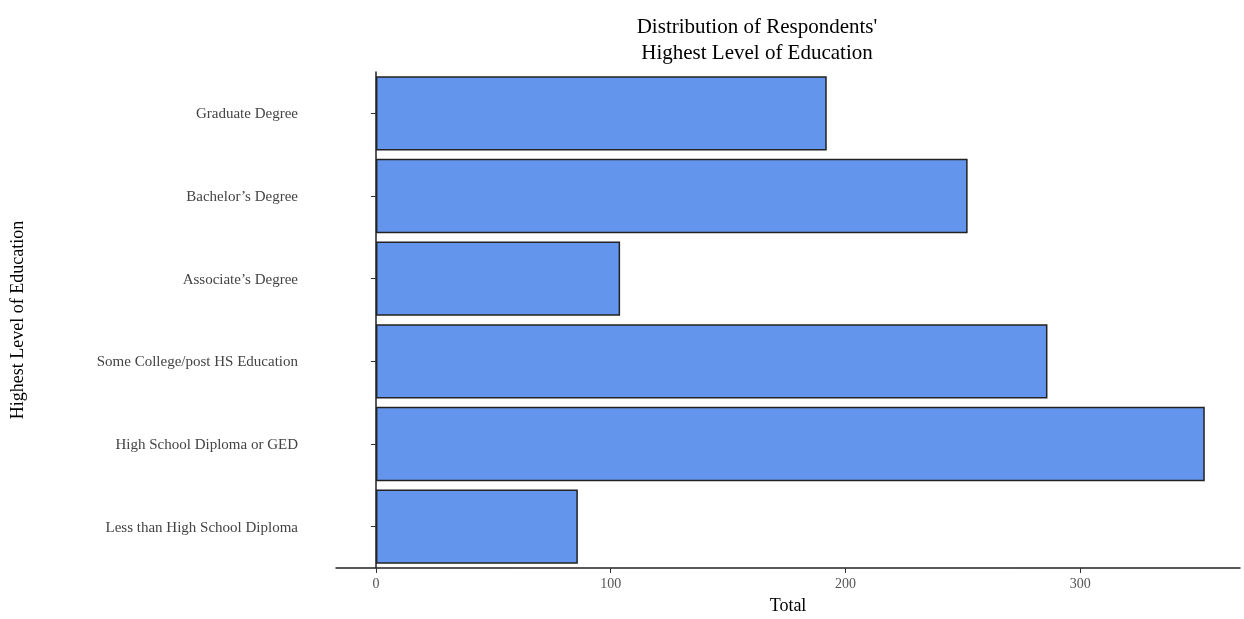 The width and height of the screenshot is (1244, 619). I want to click on x-tick-label: 100, so click(611, 583).